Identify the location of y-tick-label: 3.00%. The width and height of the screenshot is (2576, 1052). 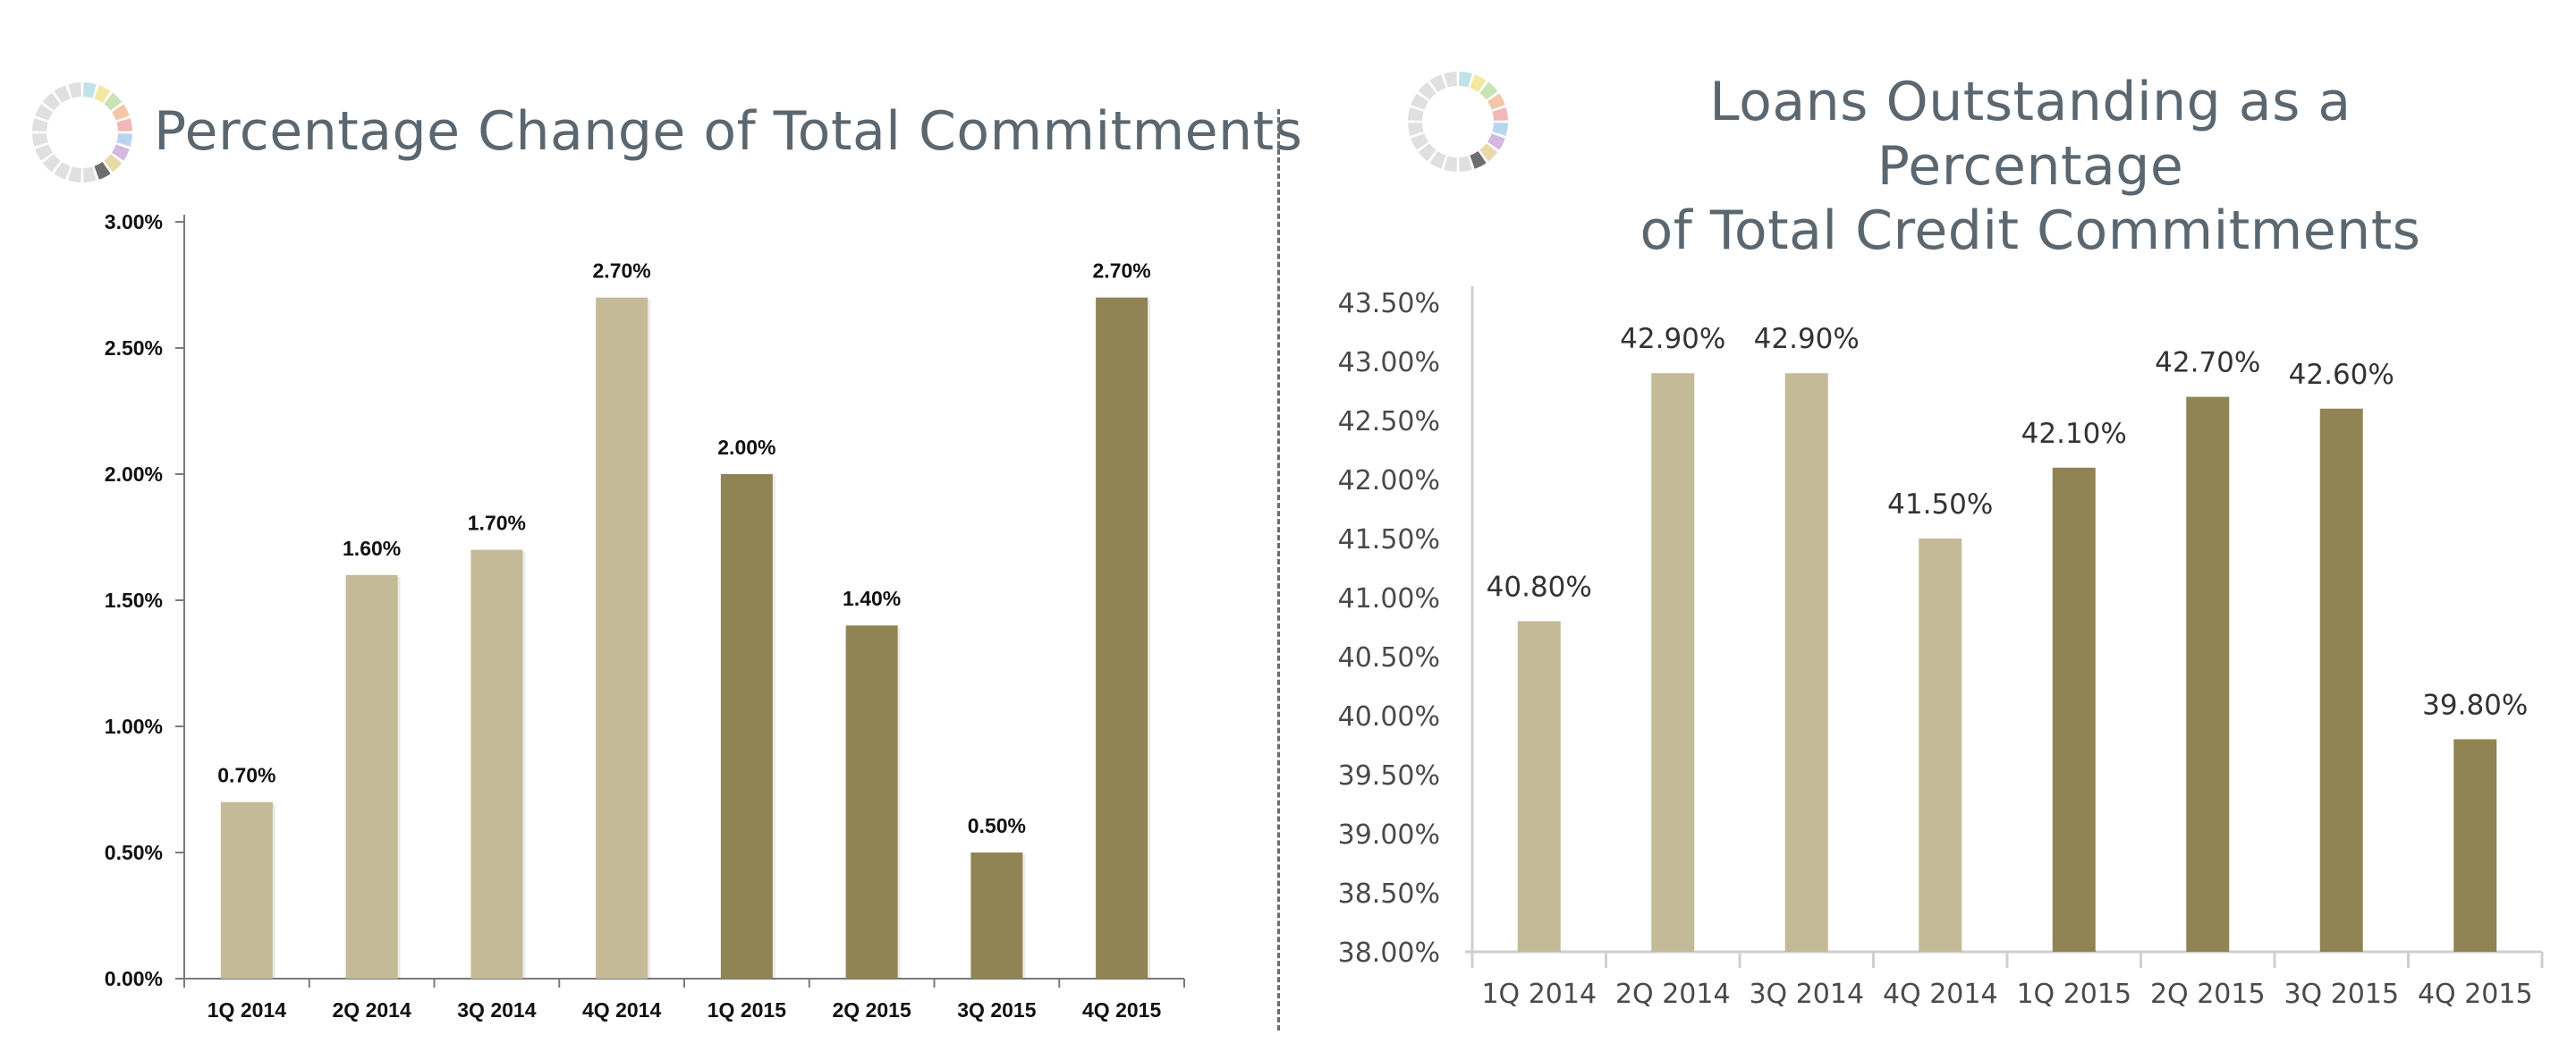
(134, 221).